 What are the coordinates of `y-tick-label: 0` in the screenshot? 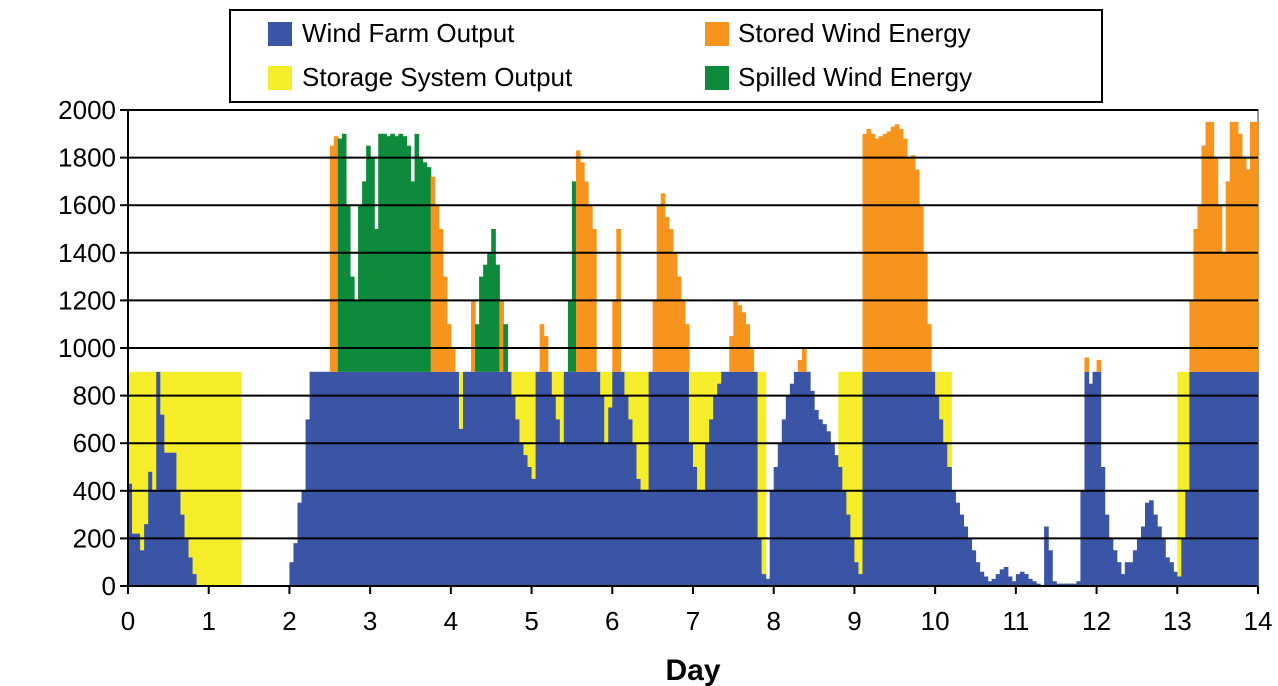 It's located at (109, 586).